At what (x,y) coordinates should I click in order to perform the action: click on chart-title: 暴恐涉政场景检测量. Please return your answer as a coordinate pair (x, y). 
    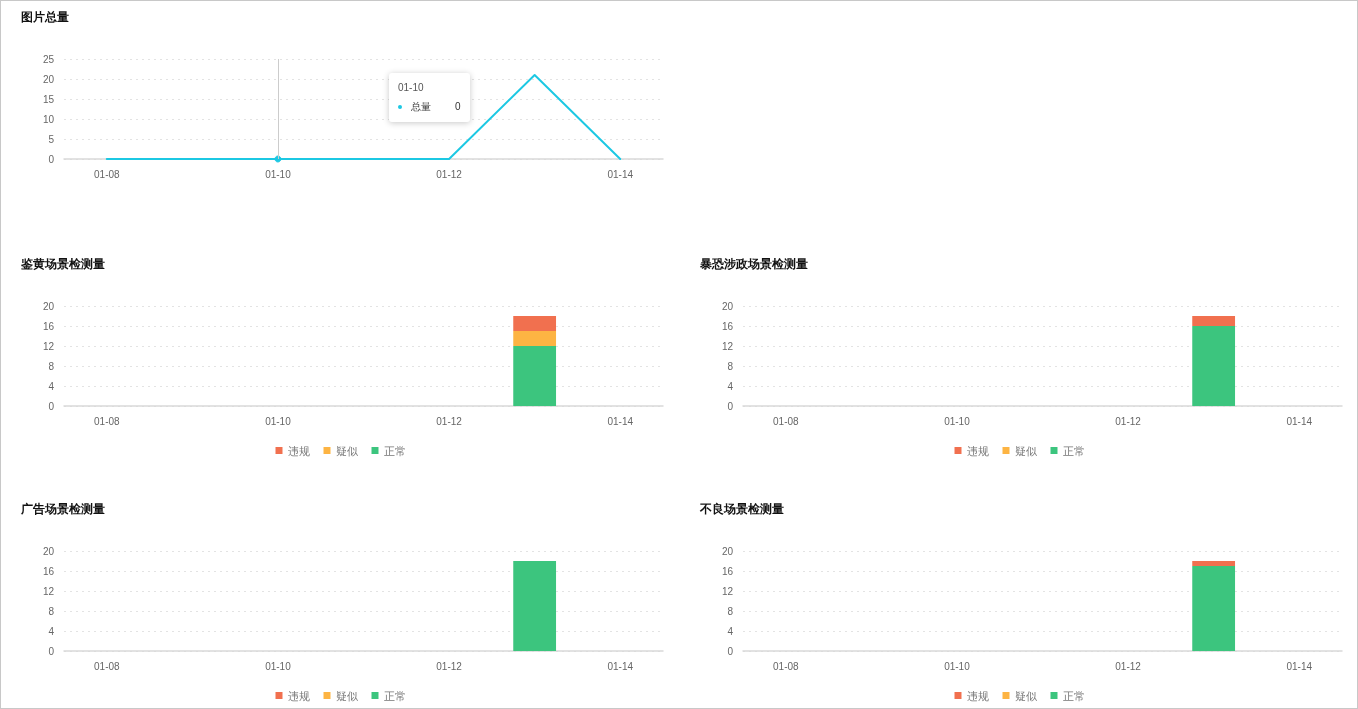
    Looking at the image, I should click on (753, 264).